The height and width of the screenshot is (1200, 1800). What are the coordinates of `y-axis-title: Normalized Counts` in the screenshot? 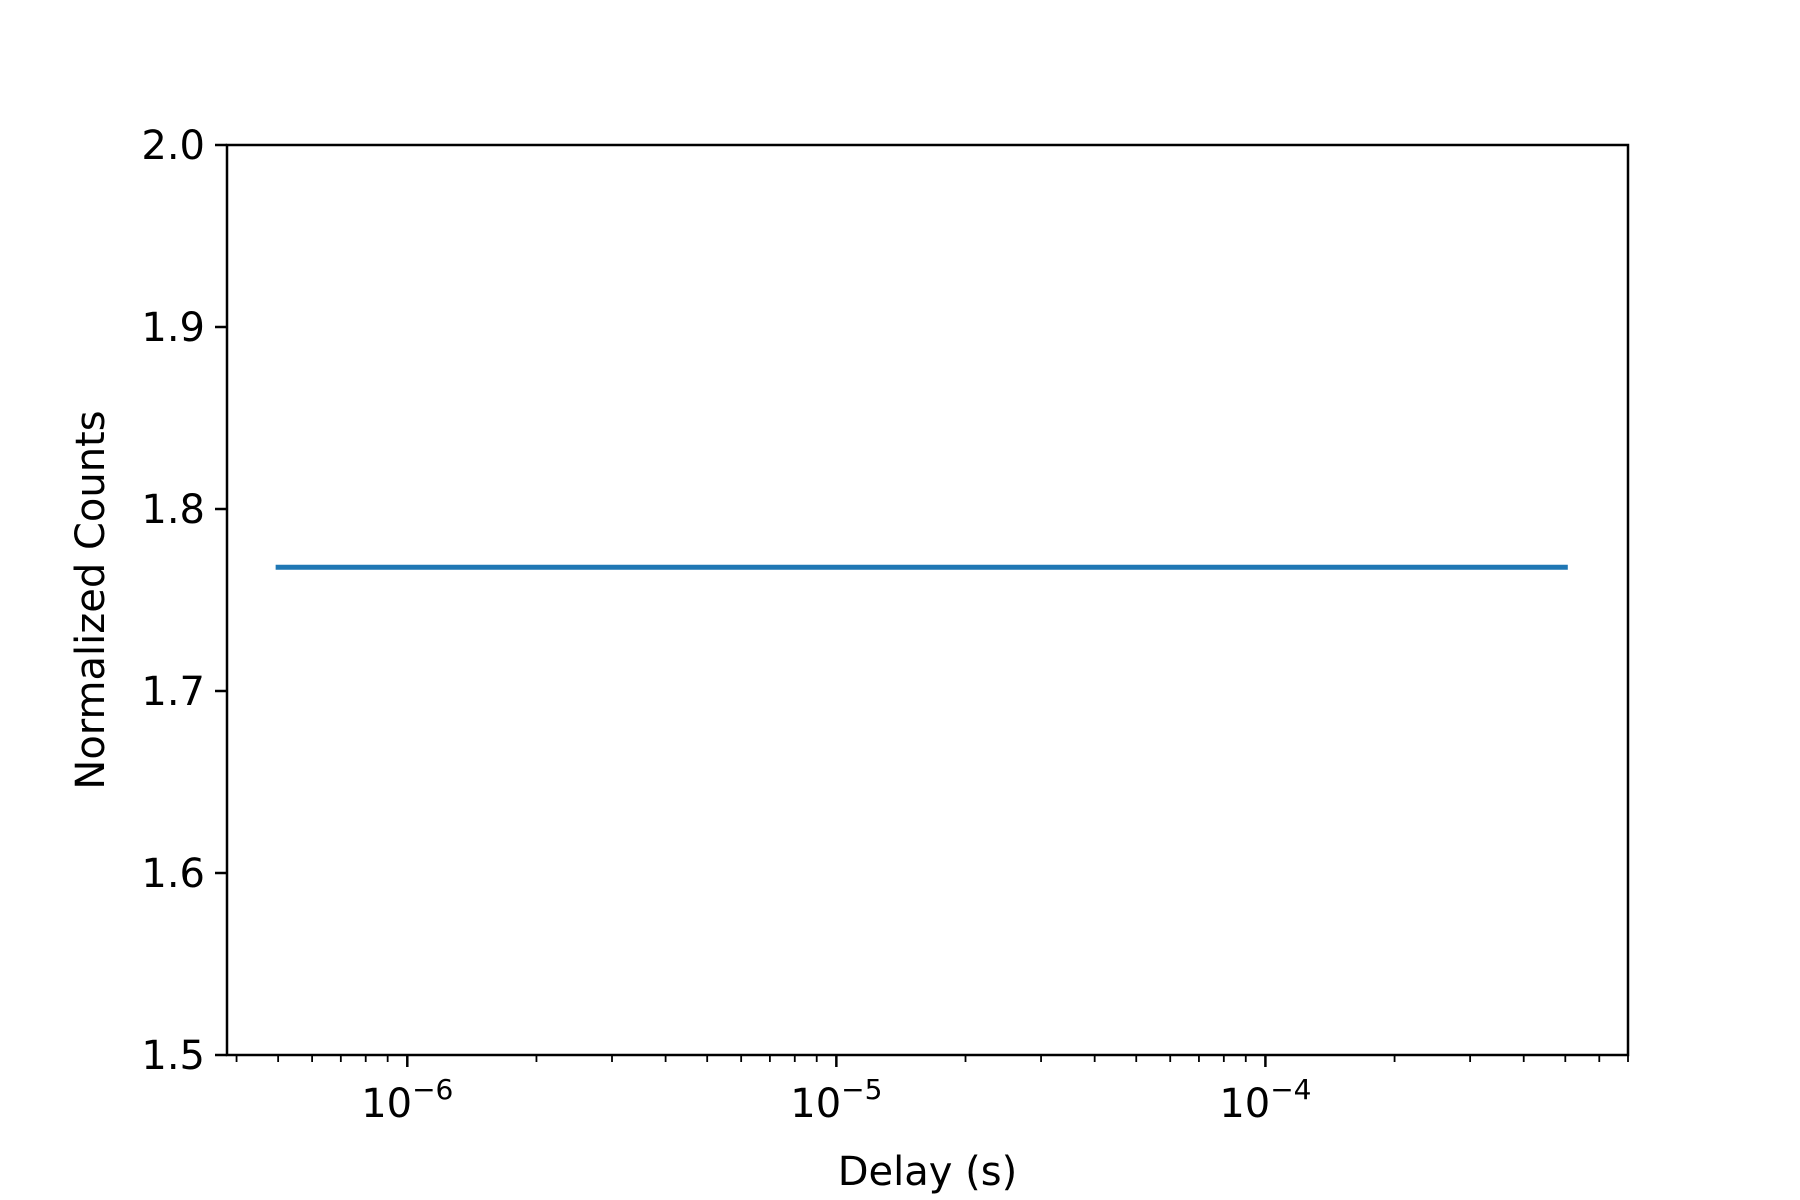 It's located at (91, 599).